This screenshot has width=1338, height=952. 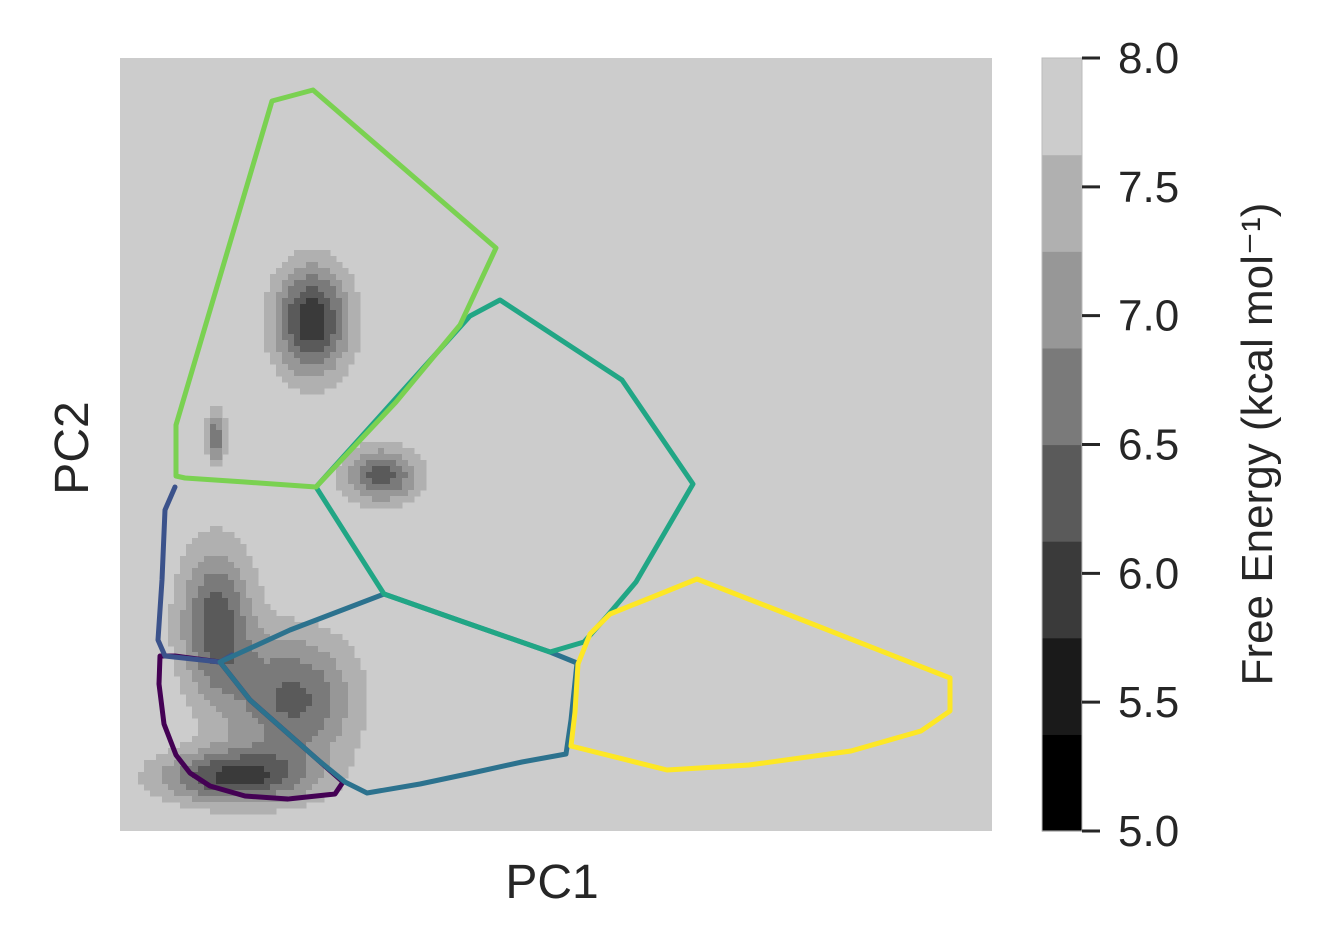 I want to click on colorbar-bands, so click(x=1062, y=445).